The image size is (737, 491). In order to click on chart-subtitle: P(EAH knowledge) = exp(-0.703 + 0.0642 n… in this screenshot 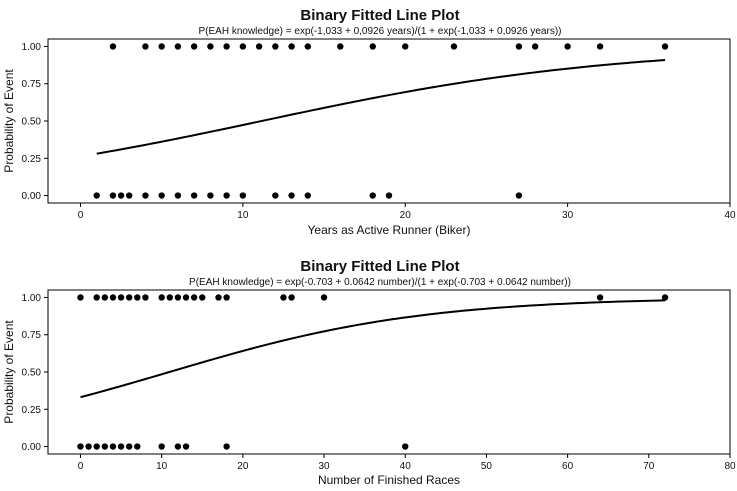, I will do `click(380, 282)`.